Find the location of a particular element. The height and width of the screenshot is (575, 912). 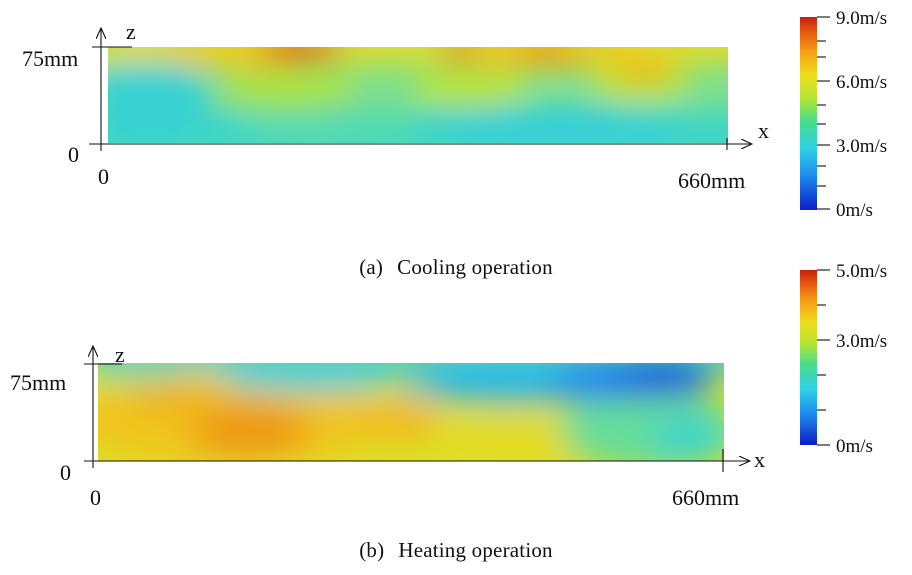

caption-tag: (b) is located at coordinates (372, 550).